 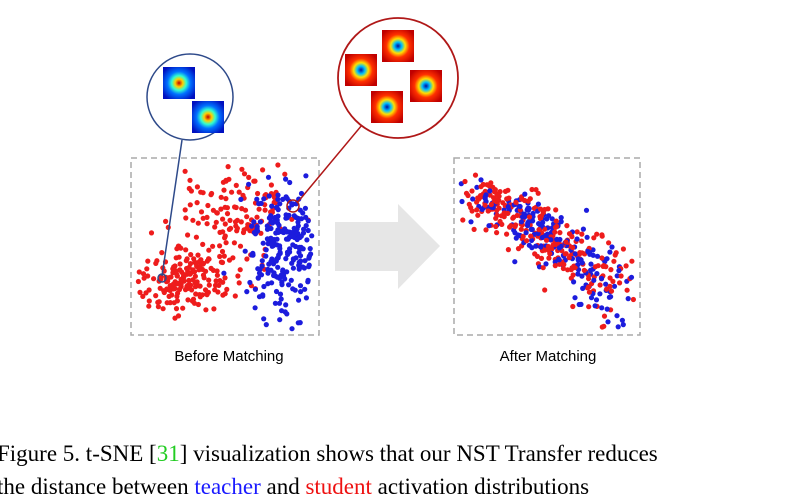 What do you see at coordinates (283, 486) in the screenshot?
I see `caption-text: and` at bounding box center [283, 486].